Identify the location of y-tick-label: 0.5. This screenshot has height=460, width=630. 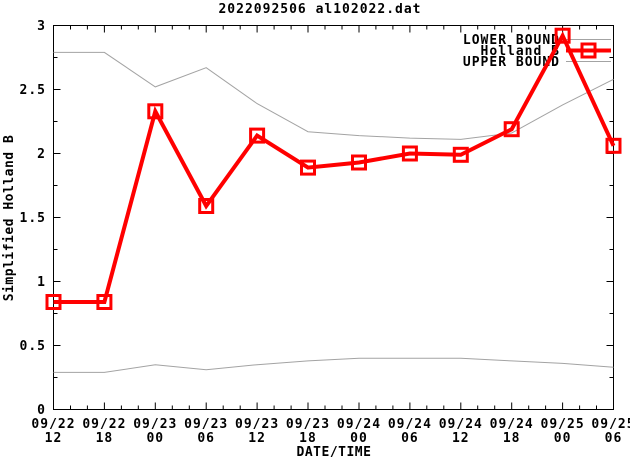
(33, 346).